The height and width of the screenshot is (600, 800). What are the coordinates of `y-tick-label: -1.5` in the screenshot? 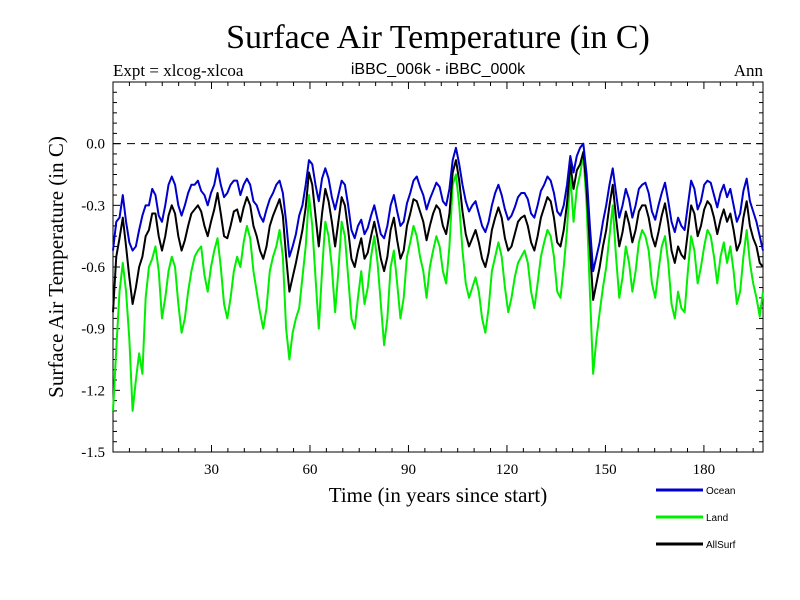 It's located at (93, 453).